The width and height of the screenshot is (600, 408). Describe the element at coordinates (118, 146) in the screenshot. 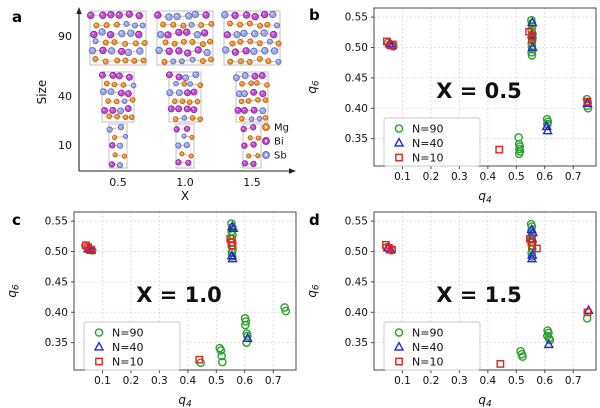

I see `unit-cell` at that location.